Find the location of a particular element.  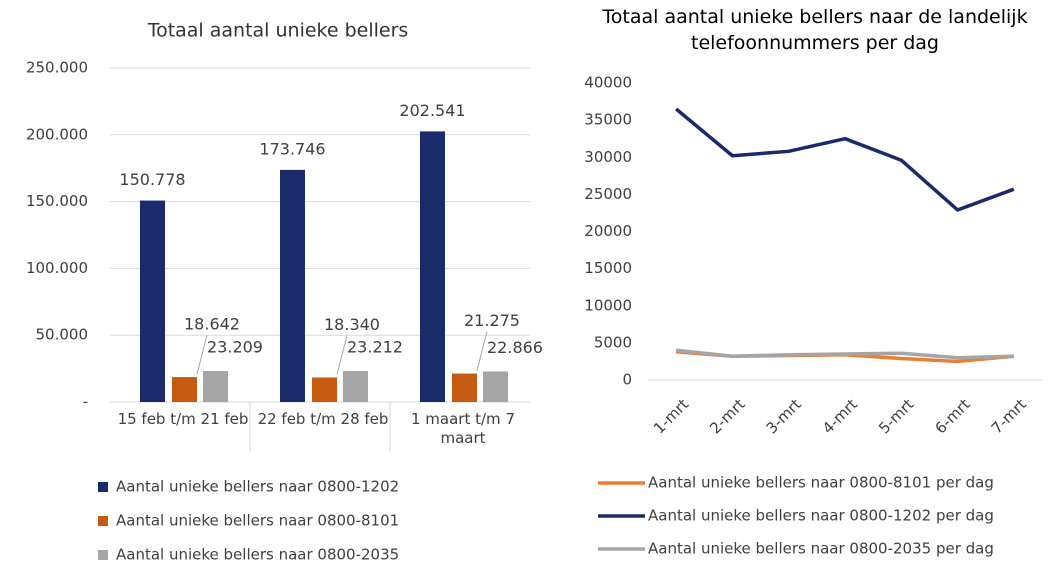

y-tick-label: 35000 is located at coordinates (608, 120).